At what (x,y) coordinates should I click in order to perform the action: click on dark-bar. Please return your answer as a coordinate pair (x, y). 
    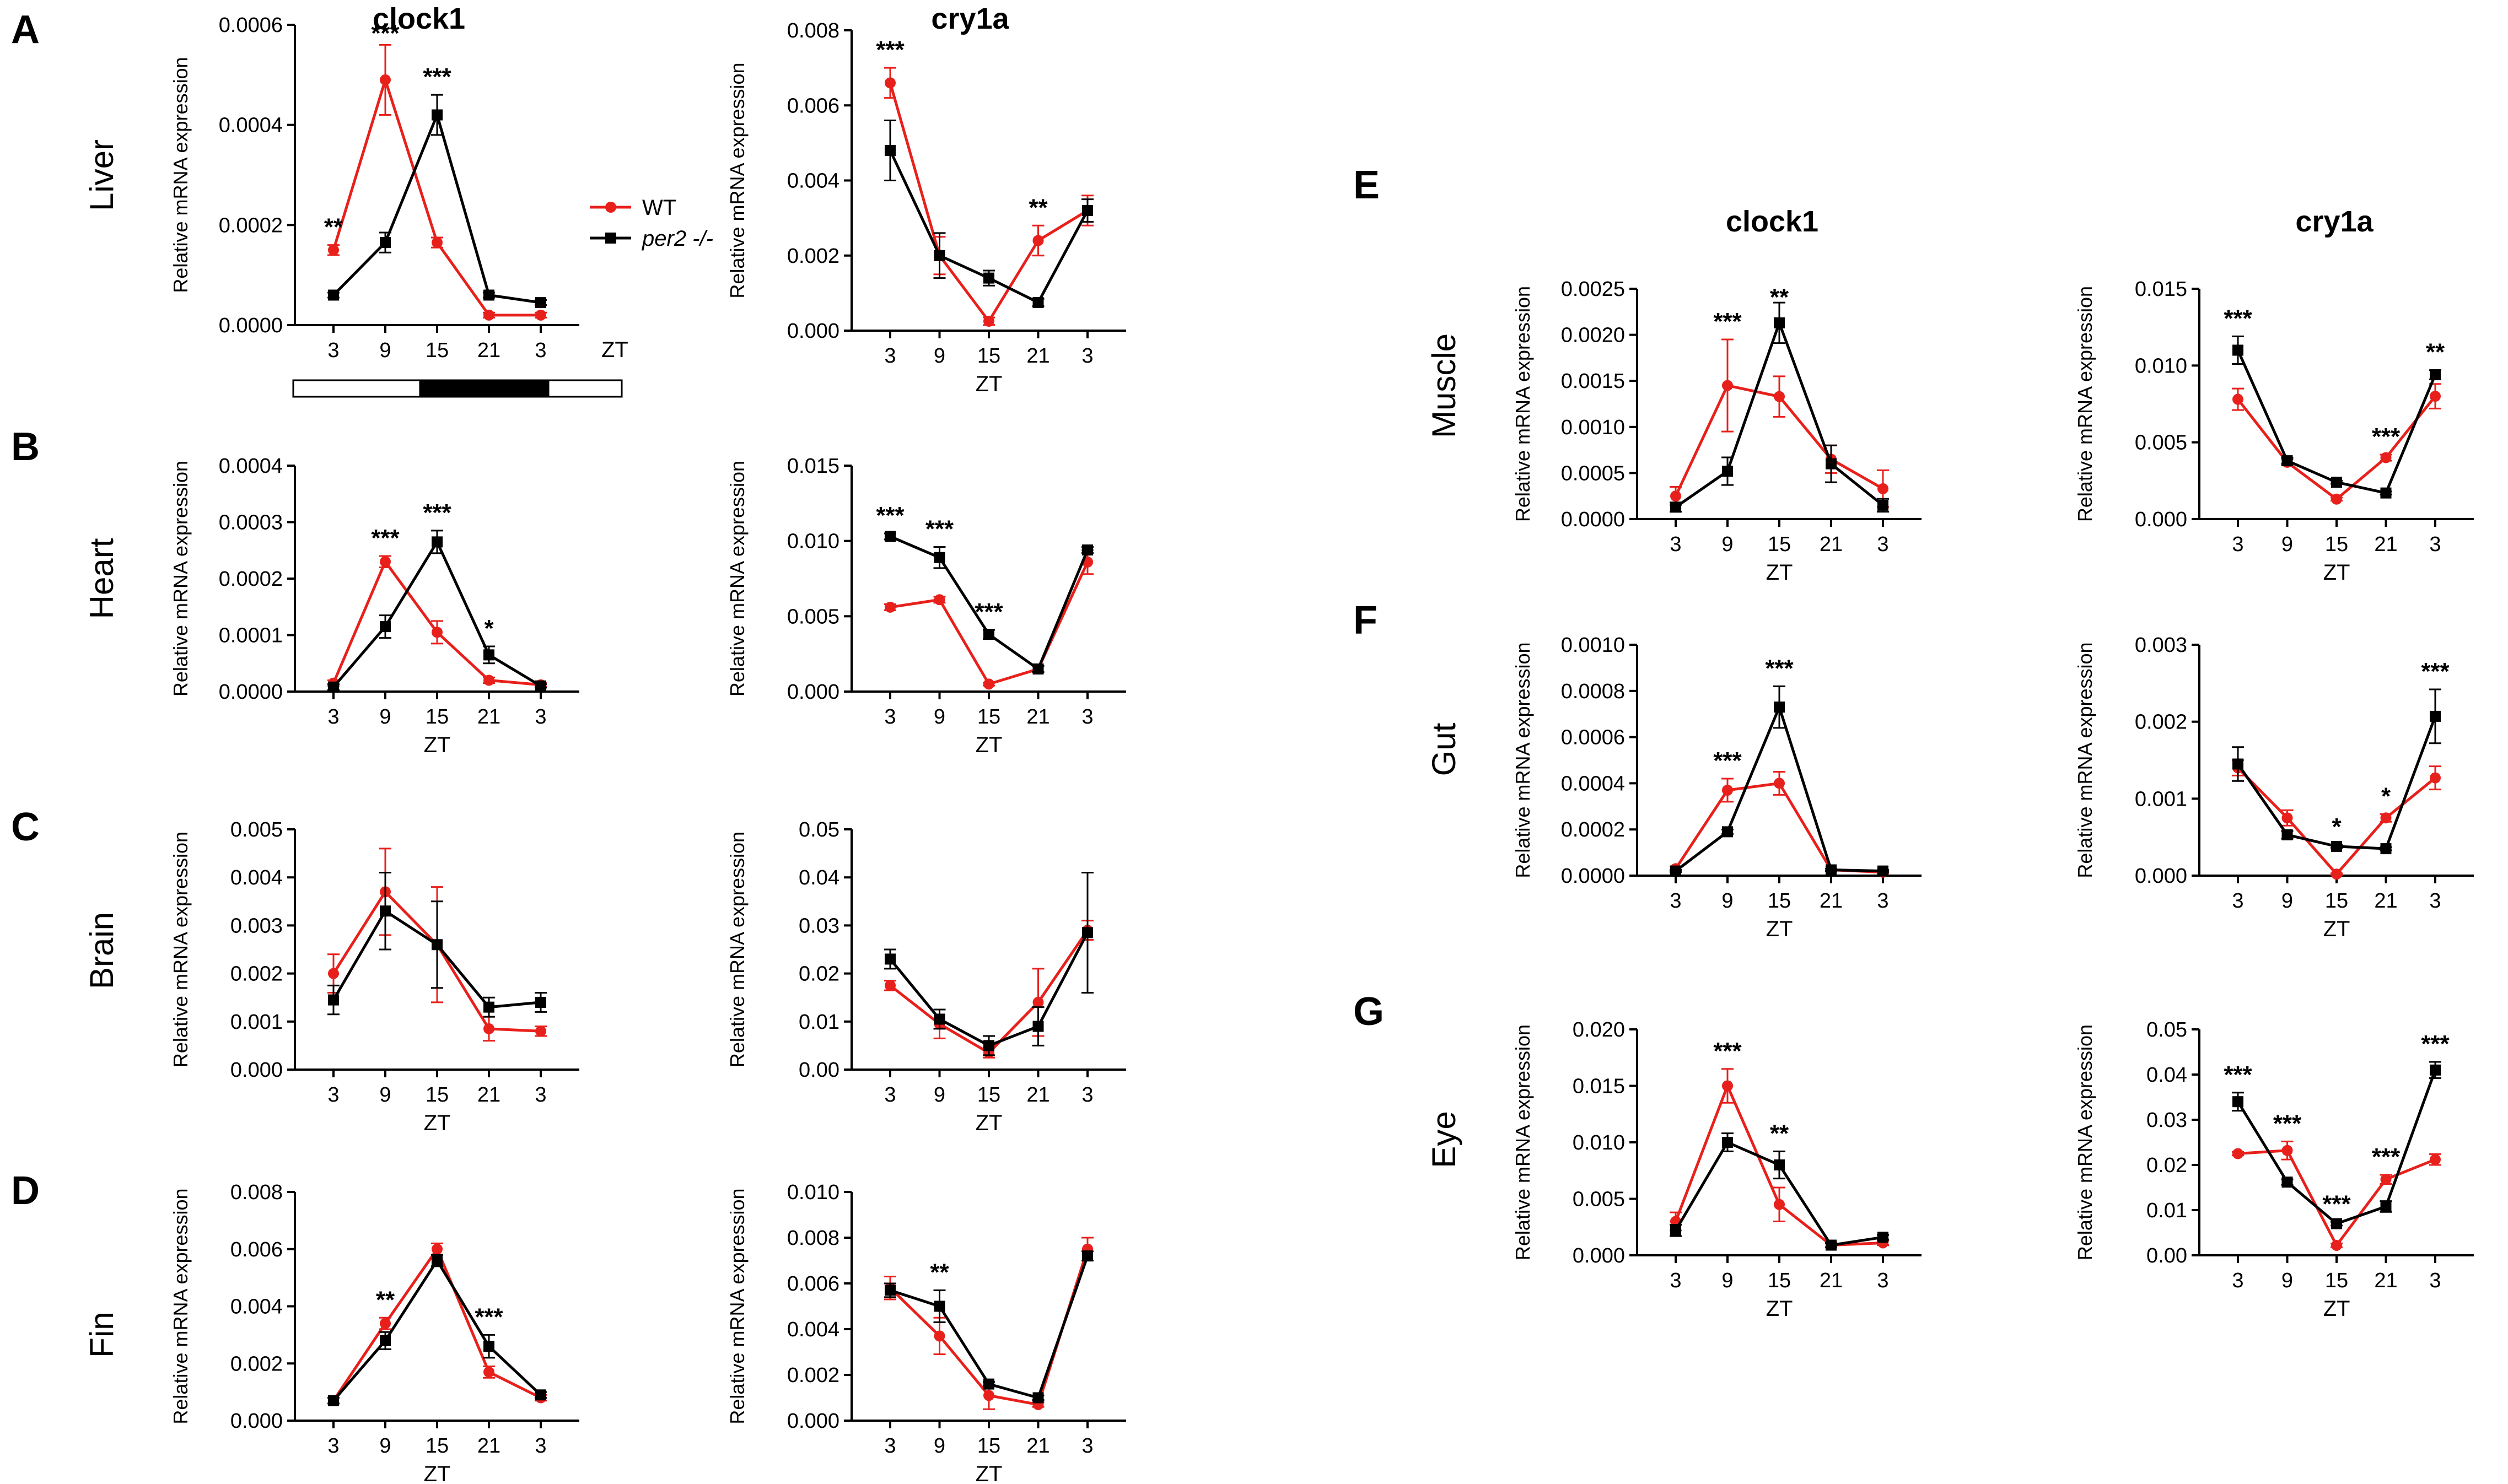
    Looking at the image, I should click on (484, 389).